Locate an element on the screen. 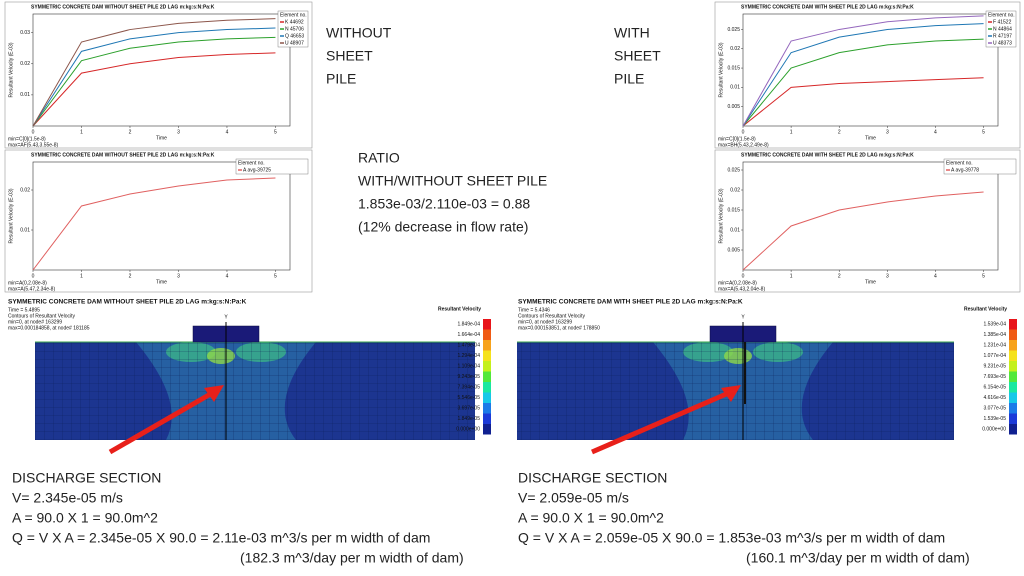 The height and width of the screenshot is (576, 1024). y-tick-label: 0.005 is located at coordinates (733, 250).